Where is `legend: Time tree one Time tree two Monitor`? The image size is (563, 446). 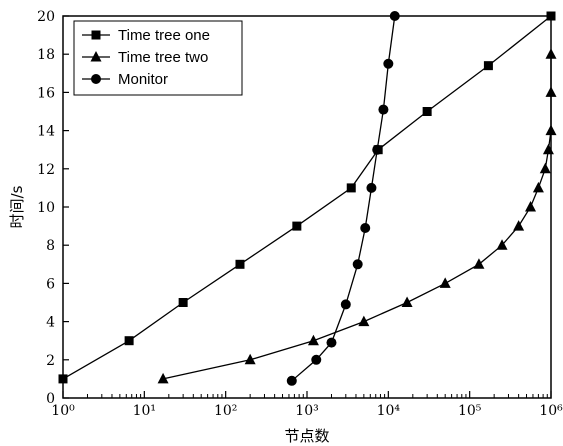
legend: Time tree one Time tree two Monitor is located at coordinates (158, 58).